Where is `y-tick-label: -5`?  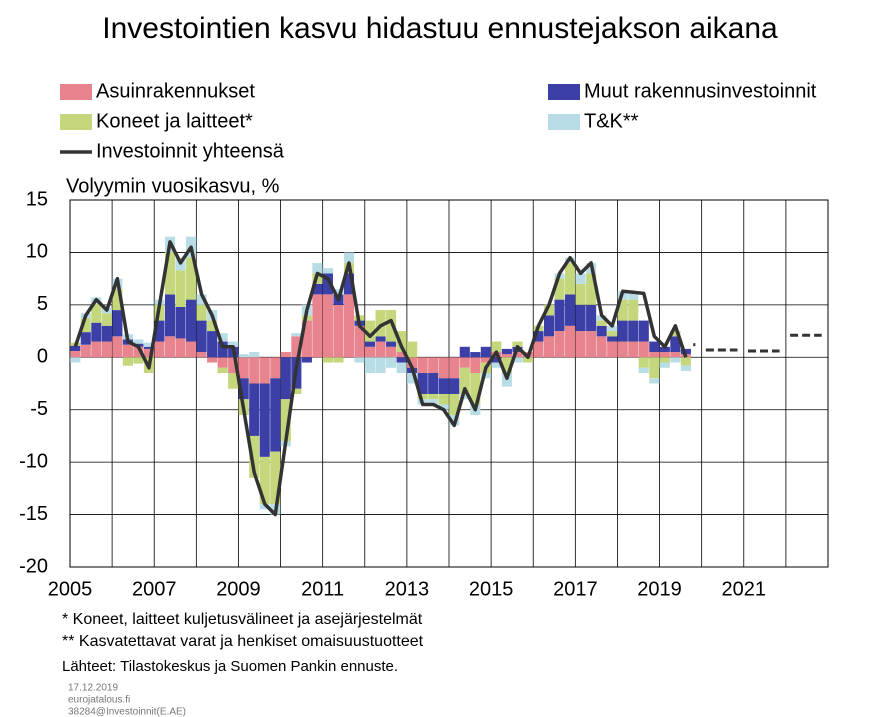 y-tick-label: -5 is located at coordinates (39, 409).